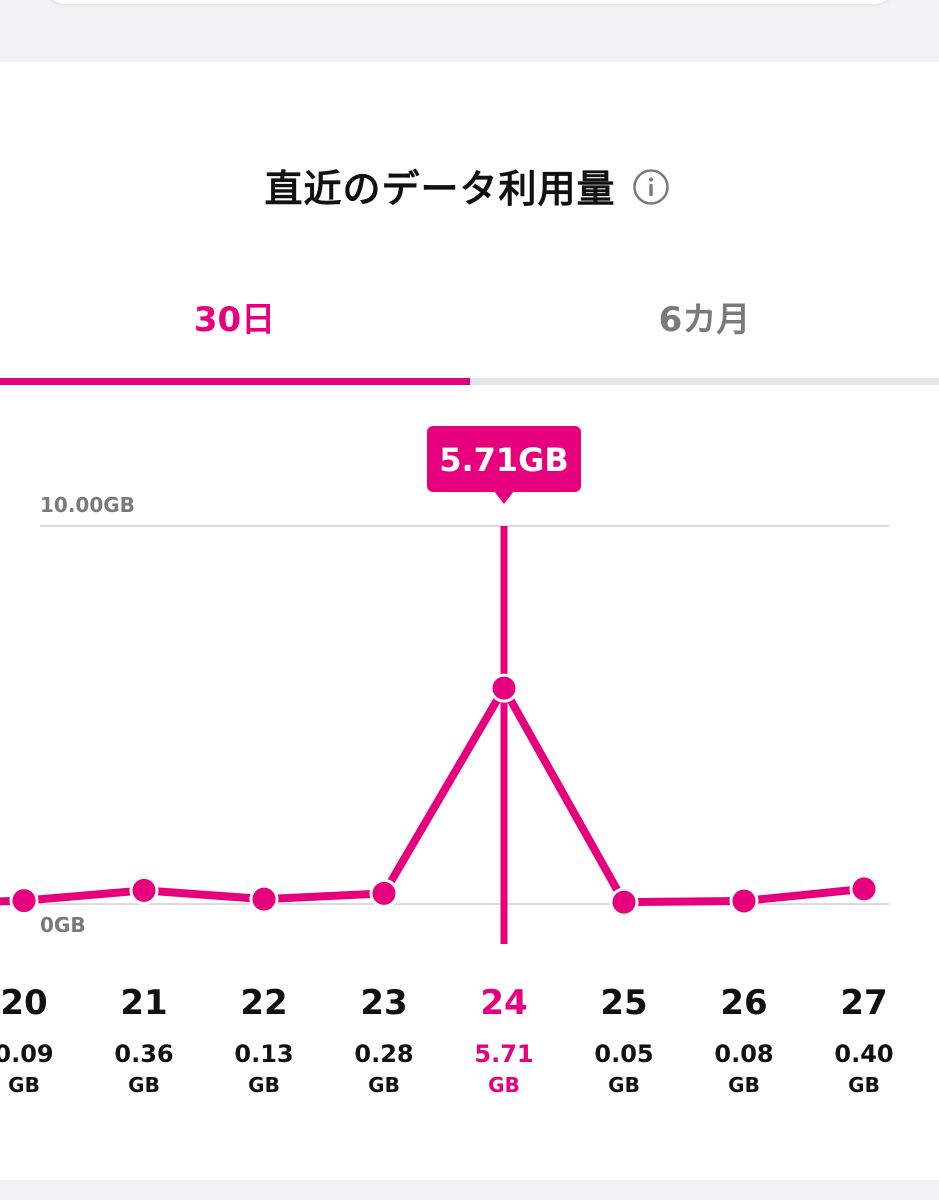 This screenshot has width=939, height=1200. I want to click on tab-active-indicator, so click(235, 381).